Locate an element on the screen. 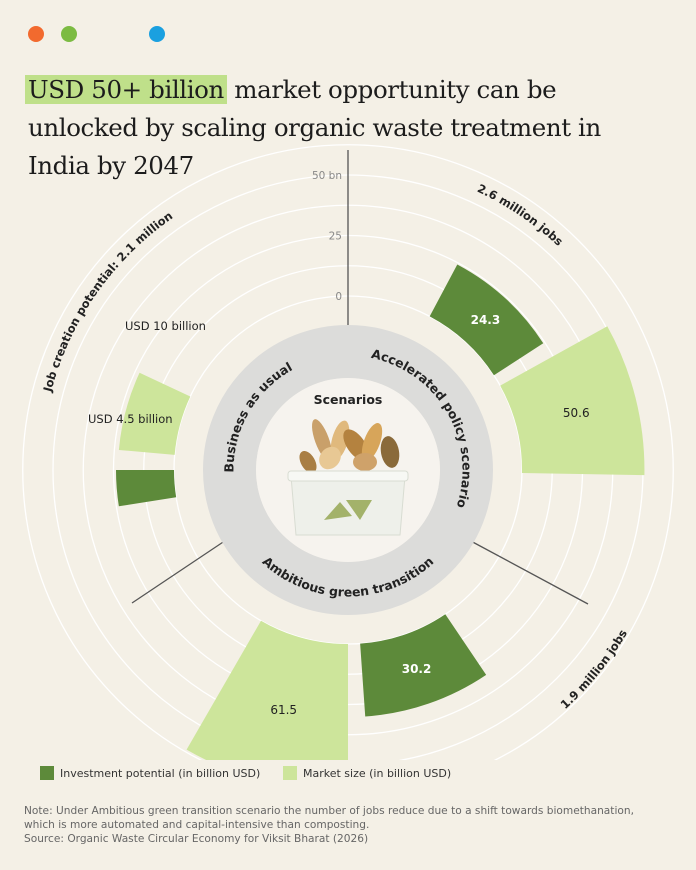  jobs-label-0-path: Job creation potential: 2.1 million is located at coordinates (107, 301).